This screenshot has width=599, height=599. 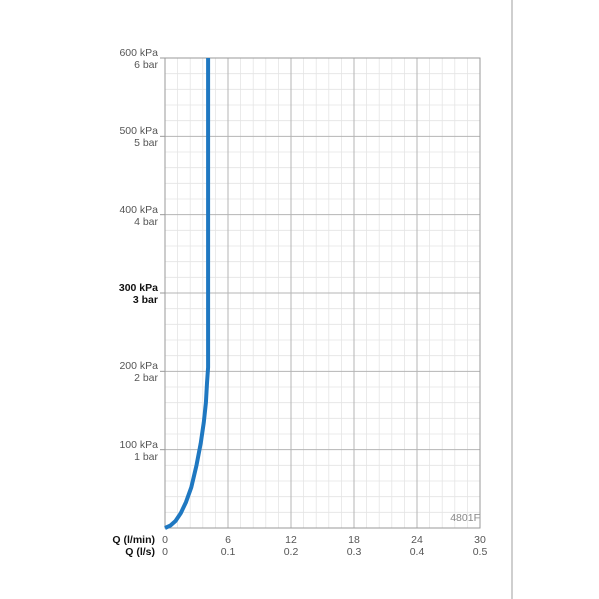 I want to click on y-tick-label-bar: 3 bar, so click(x=145, y=300).